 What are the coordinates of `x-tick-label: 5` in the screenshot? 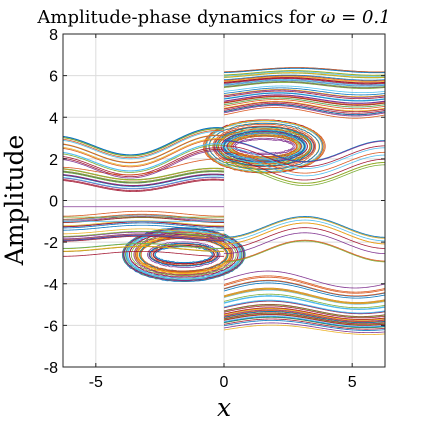 It's located at (352, 382).